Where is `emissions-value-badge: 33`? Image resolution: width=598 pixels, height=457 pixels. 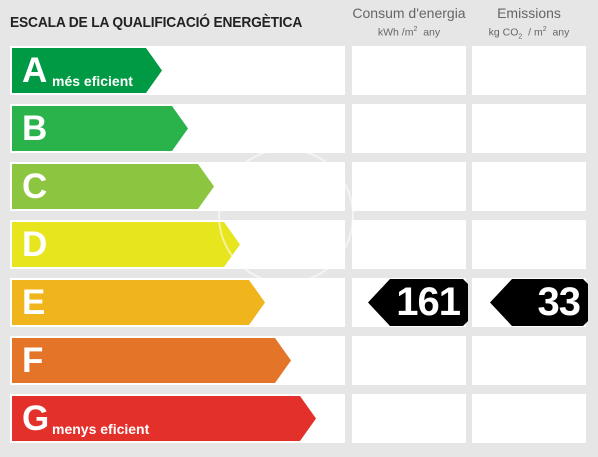 emissions-value-badge: 33 is located at coordinates (539, 302).